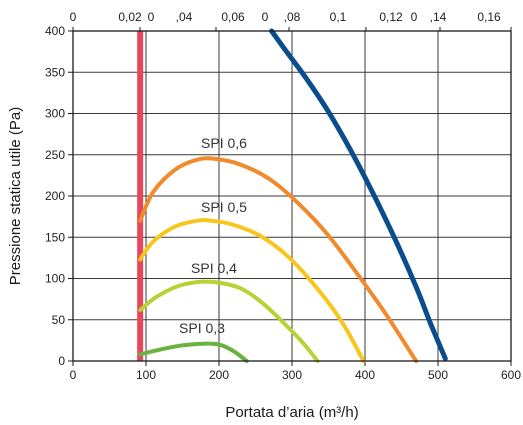 The width and height of the screenshot is (523, 425). What do you see at coordinates (391, 17) in the screenshot?
I see `top-axis-tick-label: 0,12` at bounding box center [391, 17].